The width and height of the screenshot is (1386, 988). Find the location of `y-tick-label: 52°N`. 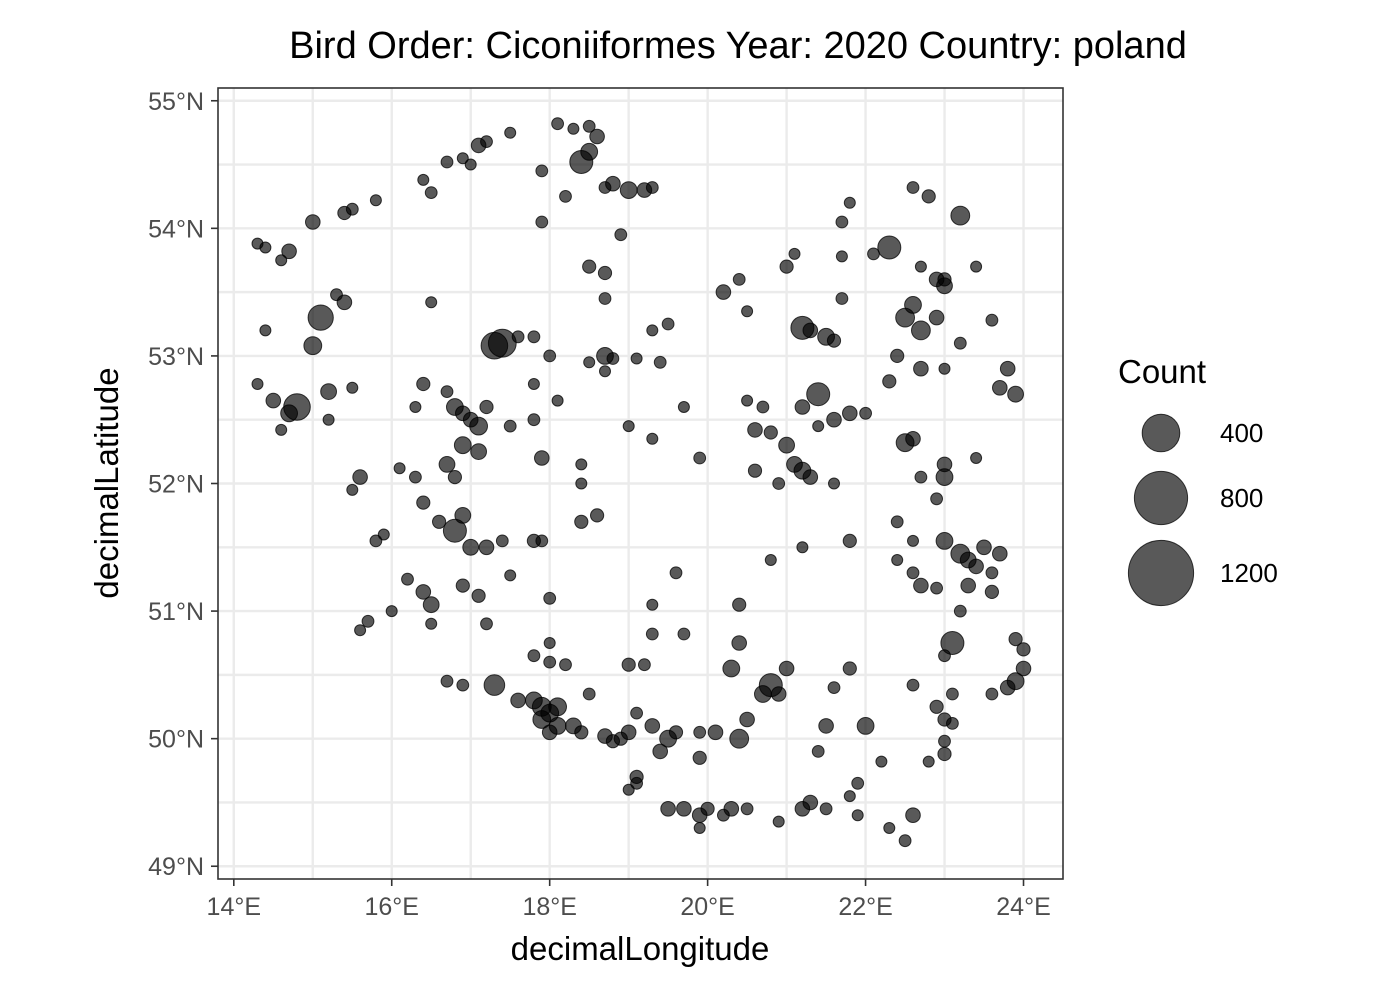

y-tick-label: 52°N is located at coordinates (176, 485).